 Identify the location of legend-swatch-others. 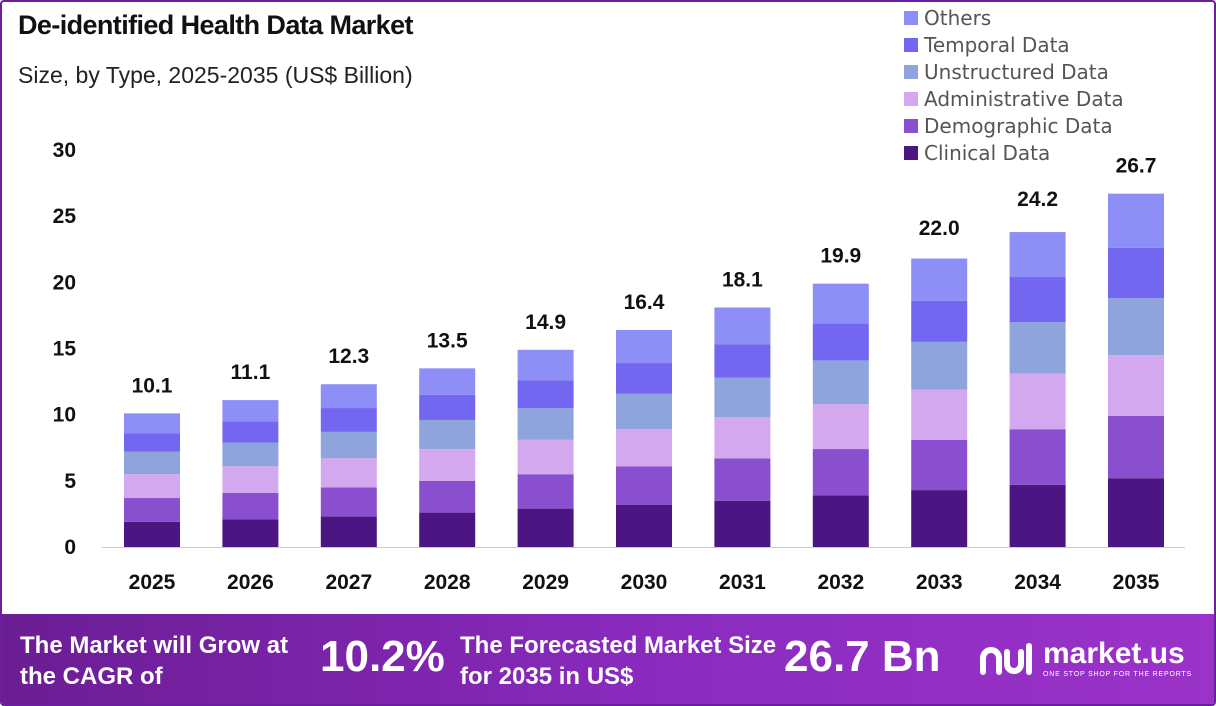
(911, 17).